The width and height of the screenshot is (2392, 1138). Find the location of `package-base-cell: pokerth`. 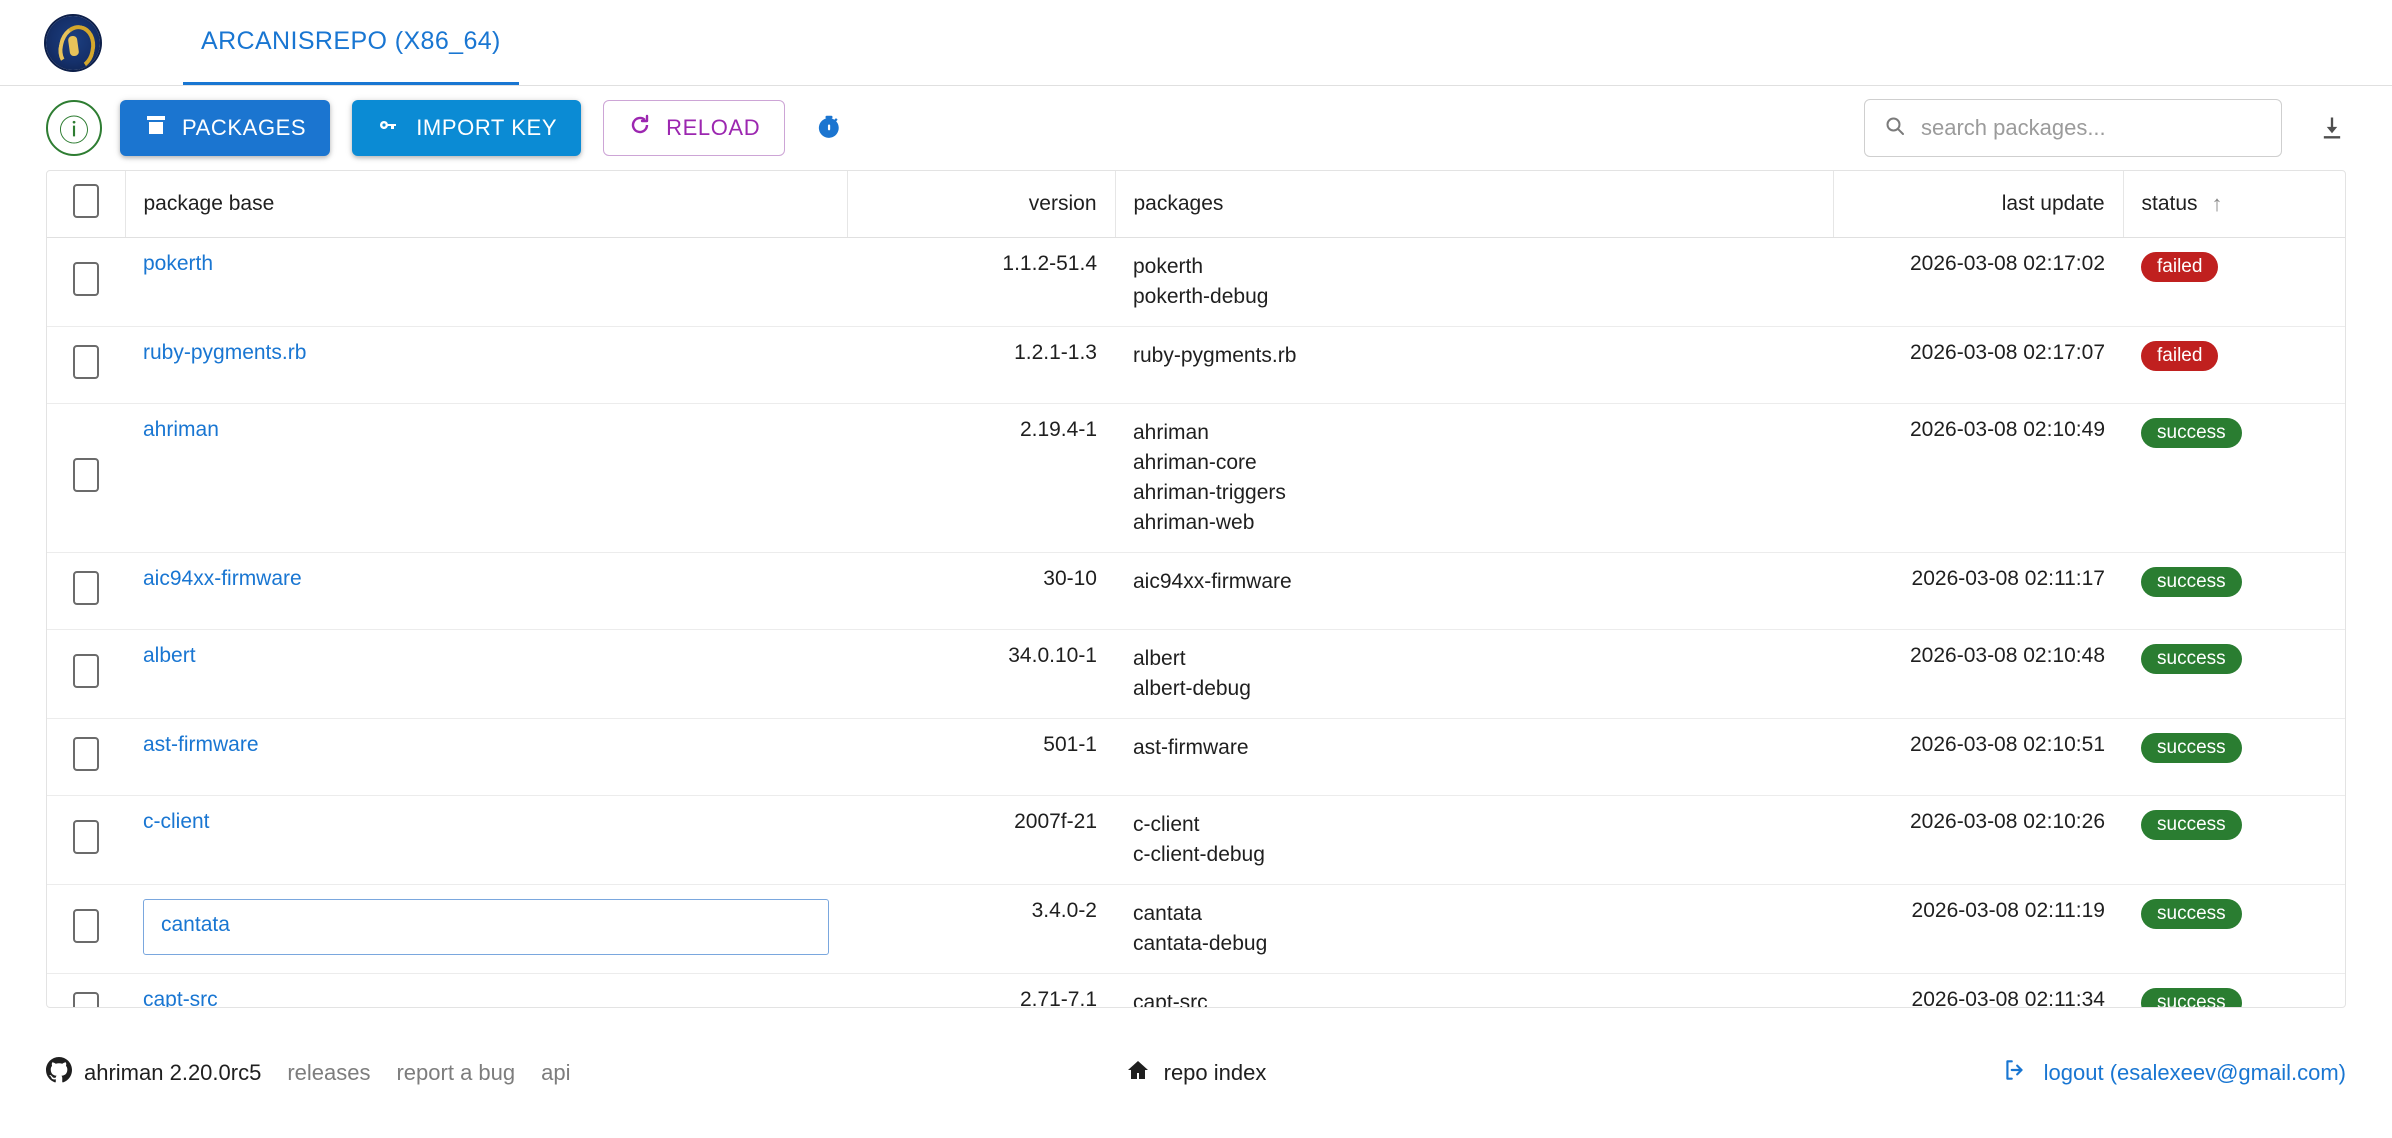

package-base-cell: pokerth is located at coordinates (486, 282).